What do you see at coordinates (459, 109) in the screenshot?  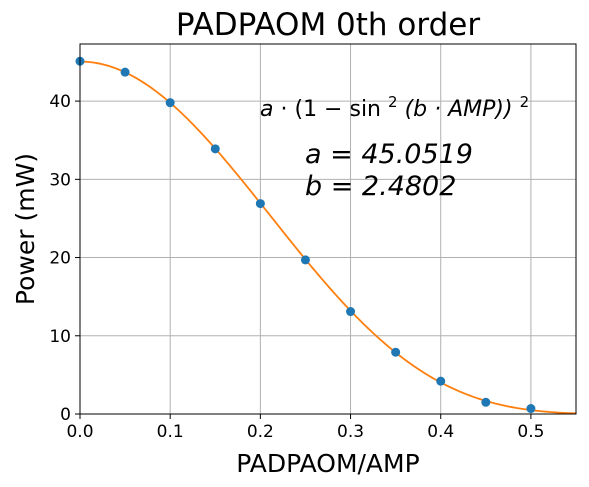 I see `formula-inner: (b · AMP))` at bounding box center [459, 109].